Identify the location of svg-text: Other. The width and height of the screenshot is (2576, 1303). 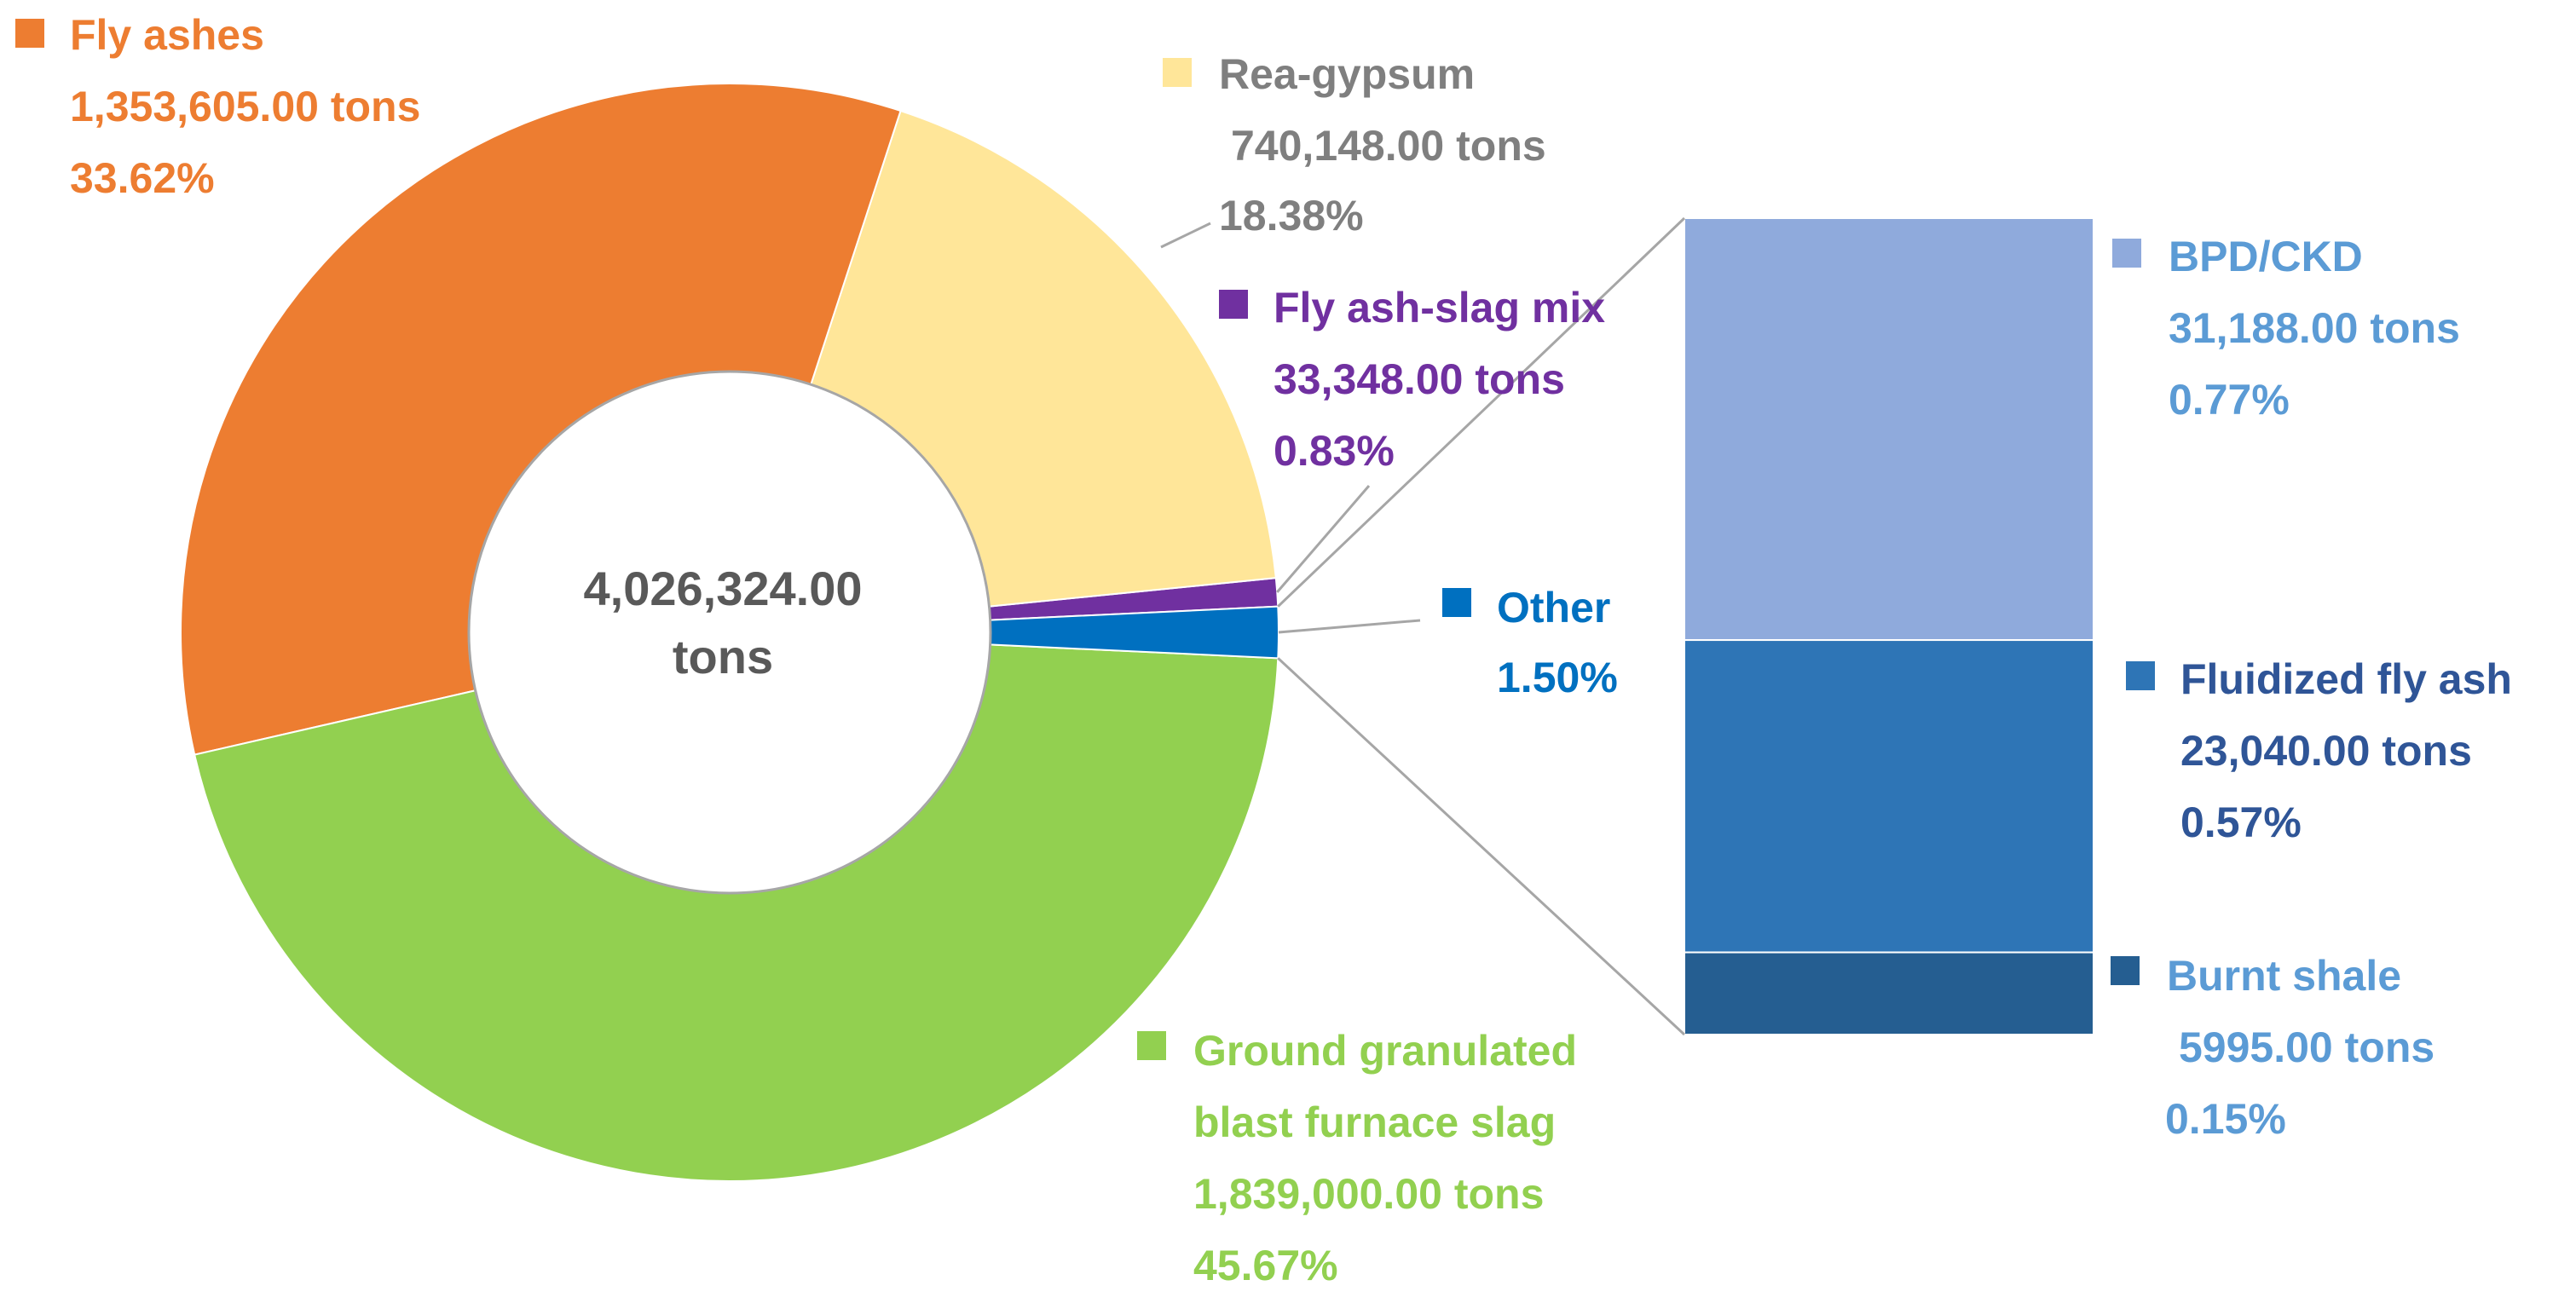
(1553, 607).